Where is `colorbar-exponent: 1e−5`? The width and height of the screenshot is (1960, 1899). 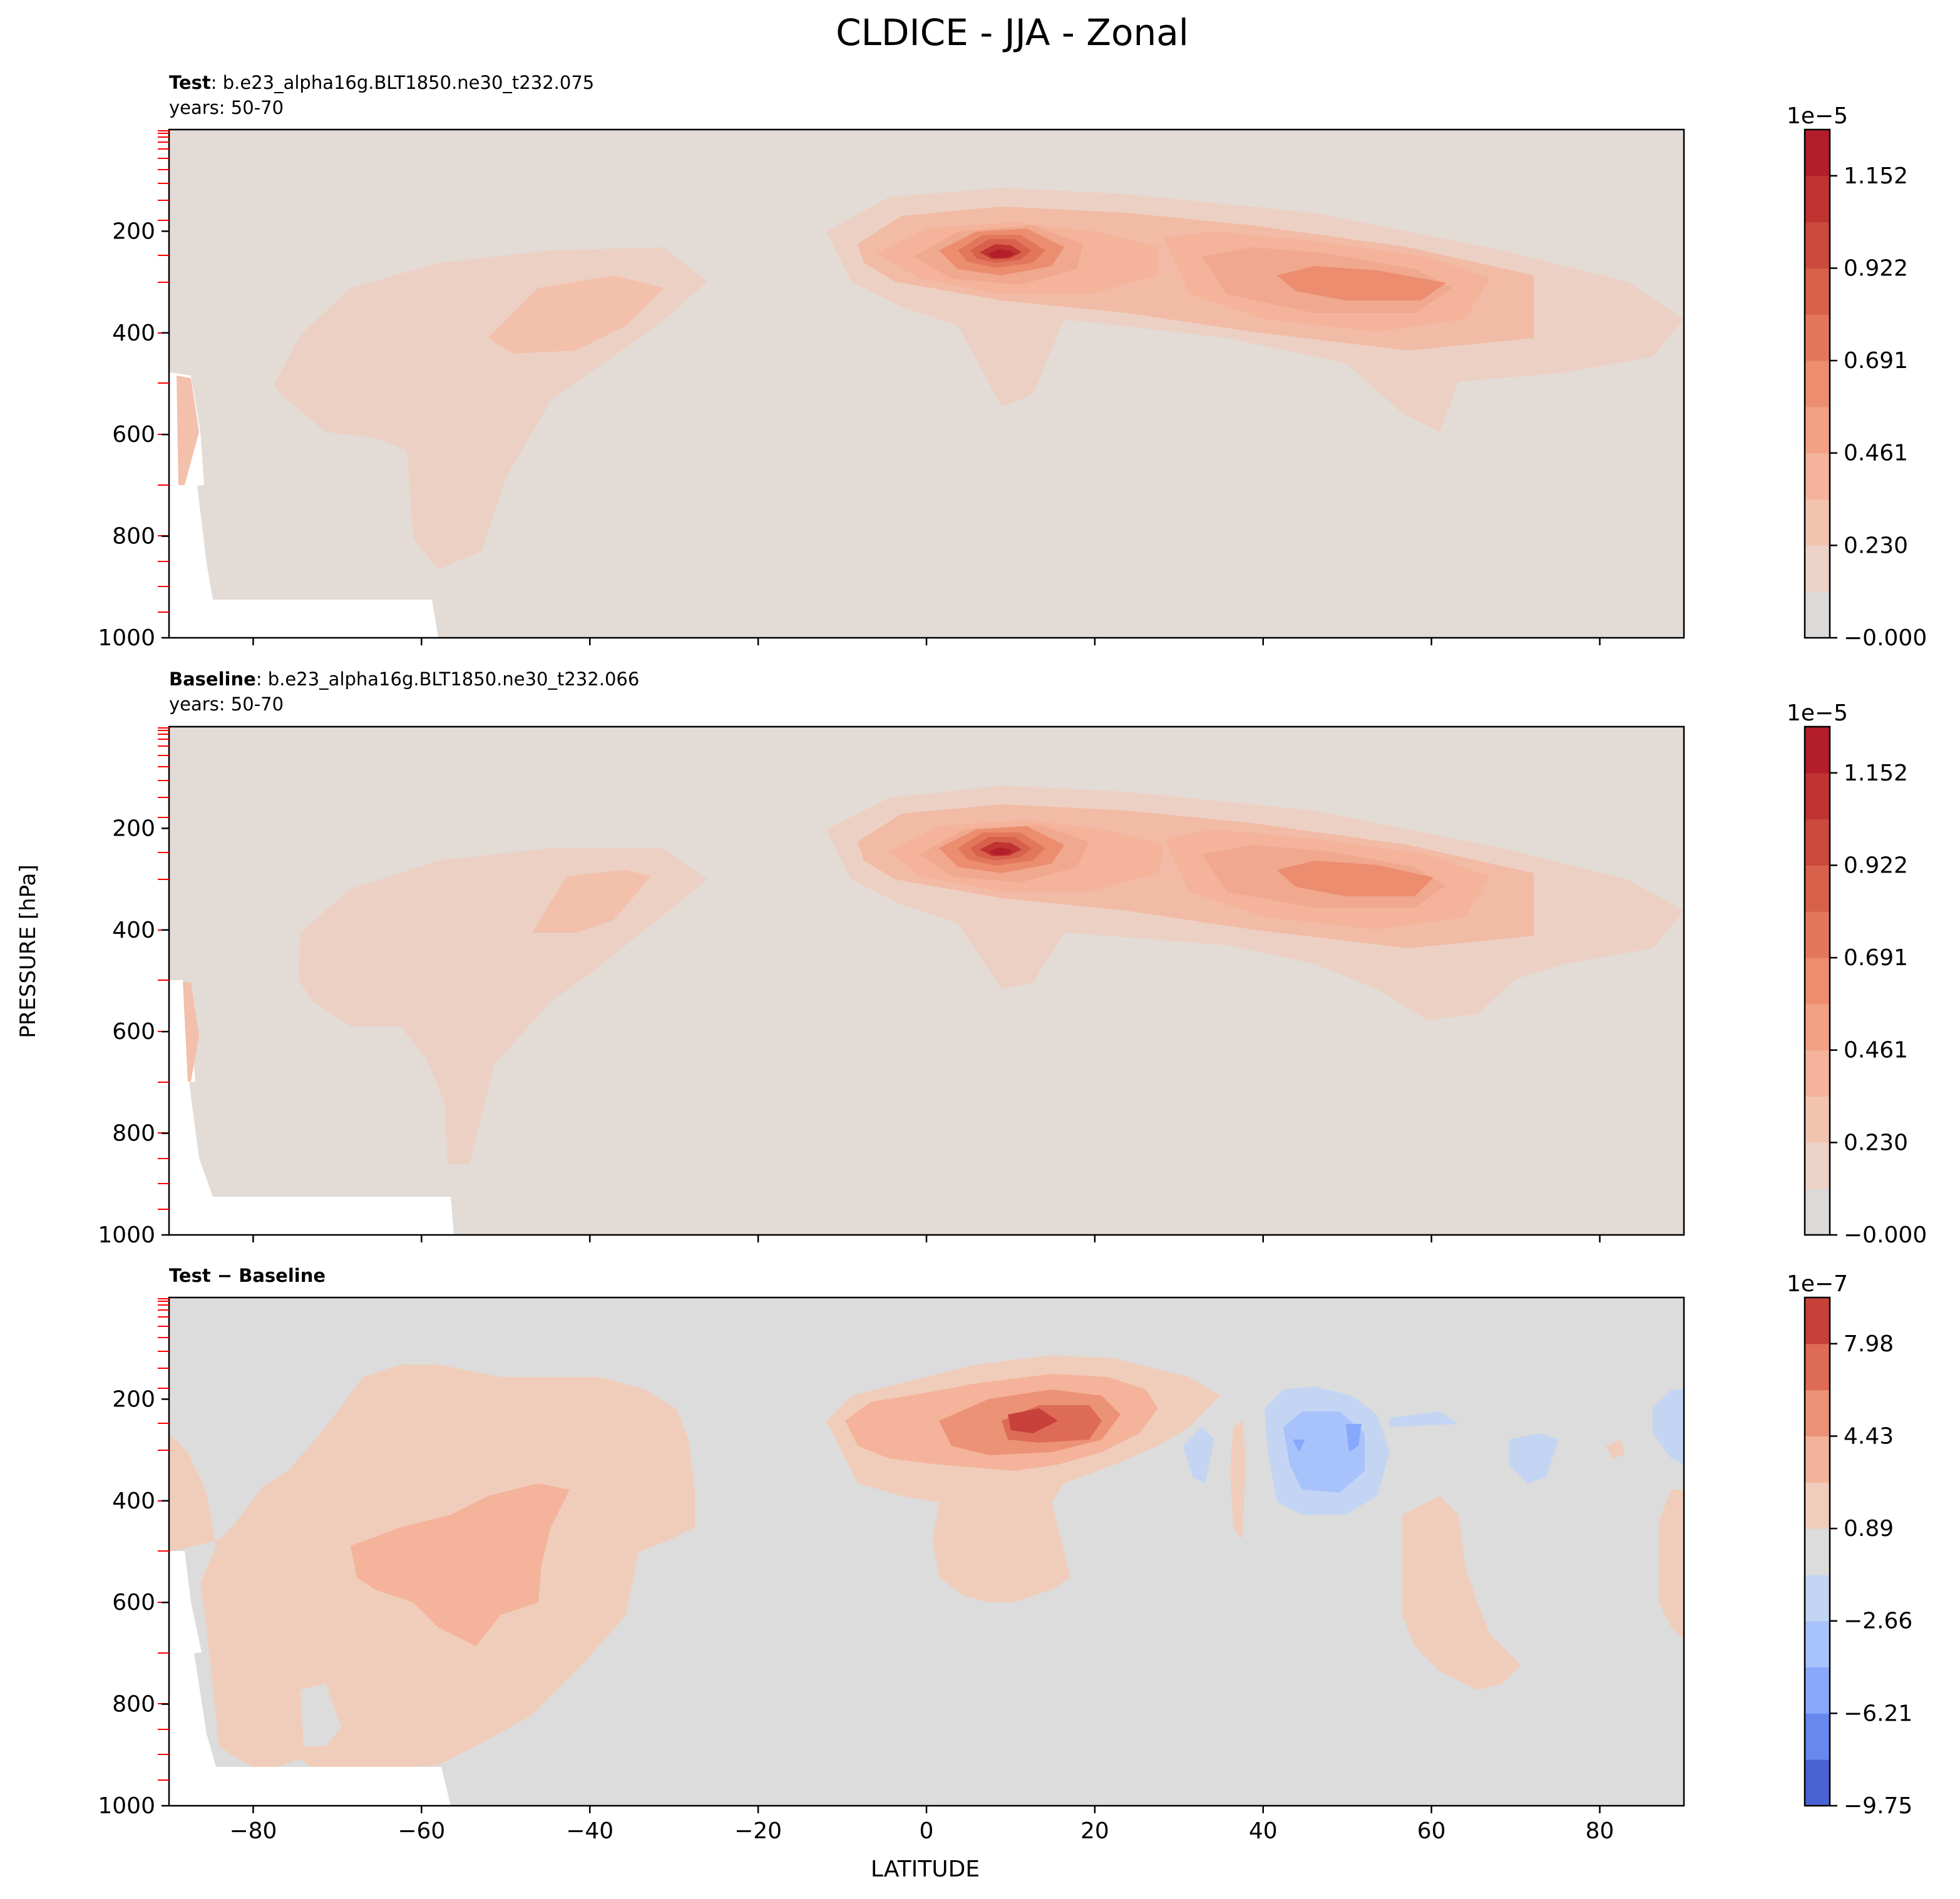
colorbar-exponent: 1e−5 is located at coordinates (1817, 713).